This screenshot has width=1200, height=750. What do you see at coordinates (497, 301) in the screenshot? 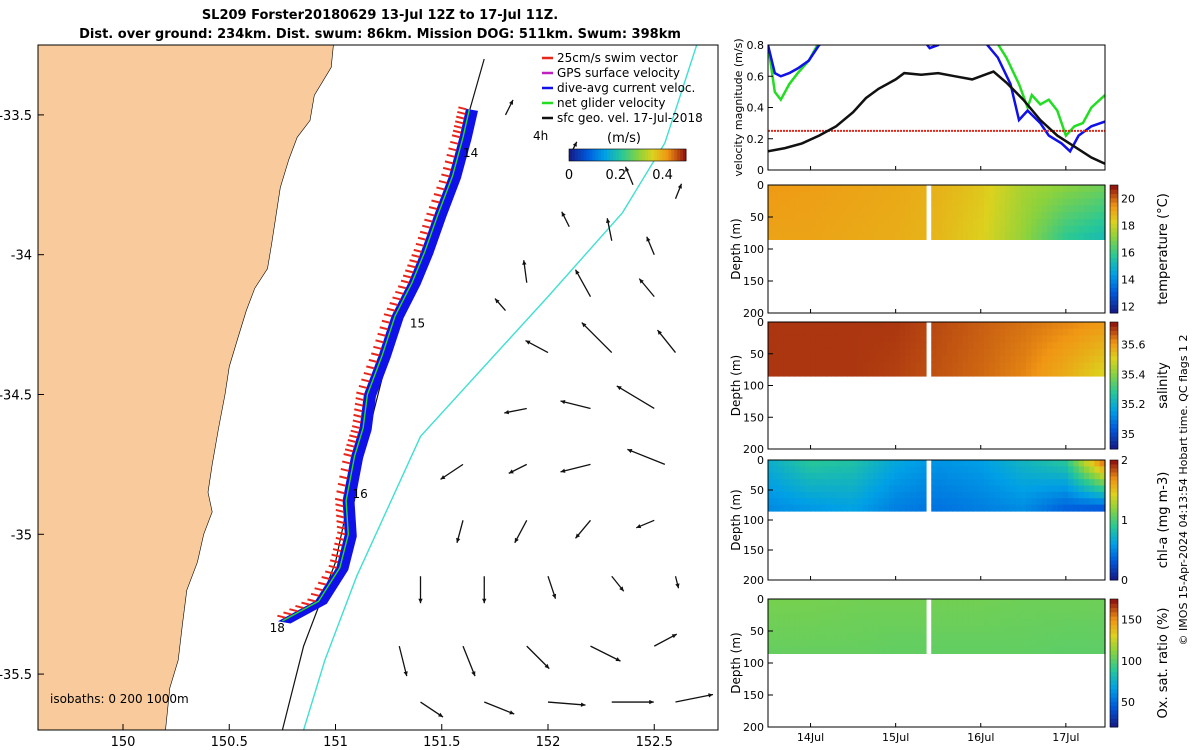
I see `geo-vector-head` at bounding box center [497, 301].